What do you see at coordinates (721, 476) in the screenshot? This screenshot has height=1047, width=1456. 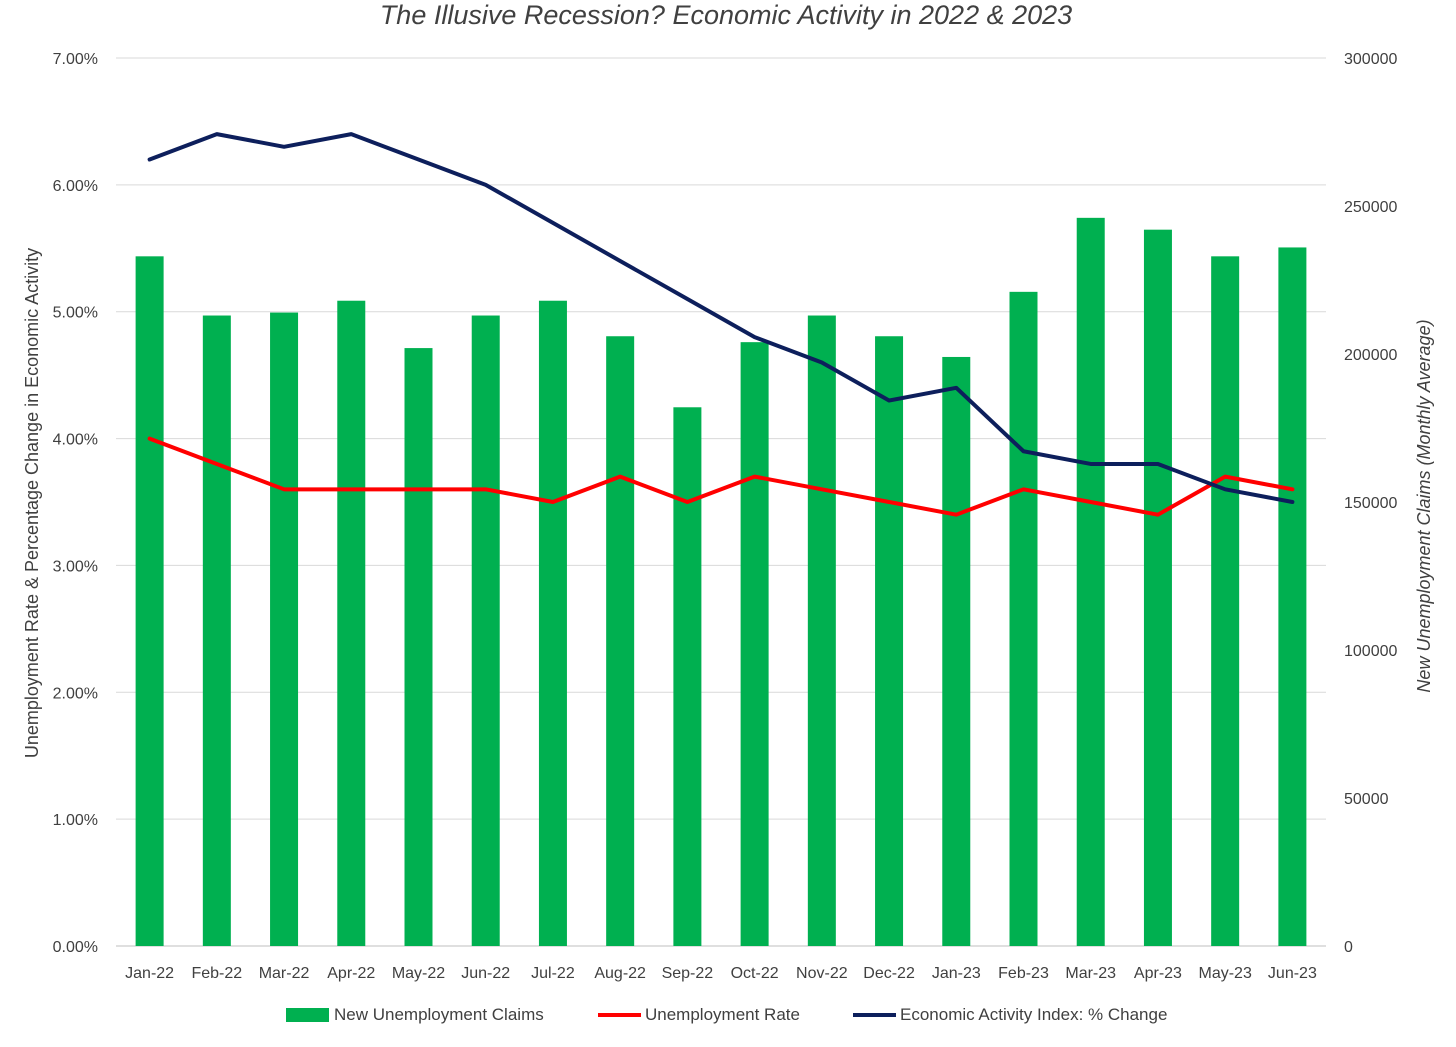 I see `line-unemployment-rate` at bounding box center [721, 476].